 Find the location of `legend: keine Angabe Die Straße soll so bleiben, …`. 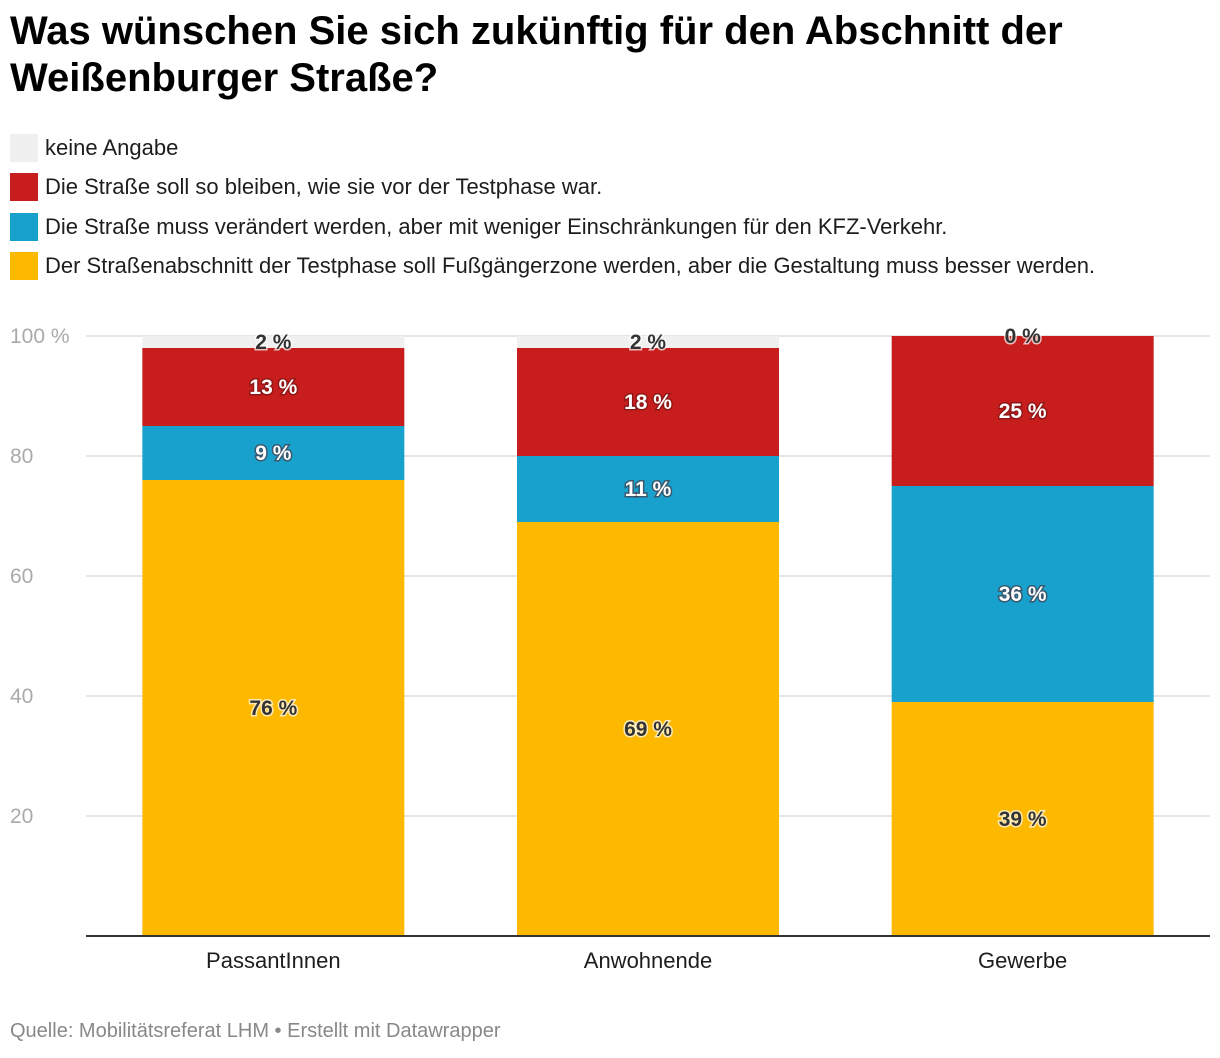

legend: keine Angabe Die Straße soll so bleiben, … is located at coordinates (552, 207).